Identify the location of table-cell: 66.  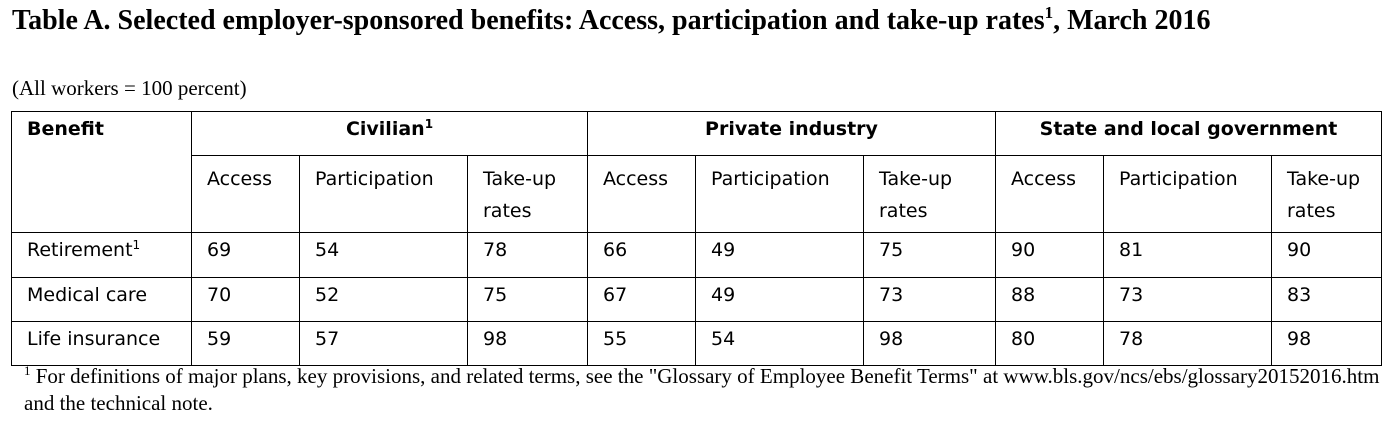
(641, 255).